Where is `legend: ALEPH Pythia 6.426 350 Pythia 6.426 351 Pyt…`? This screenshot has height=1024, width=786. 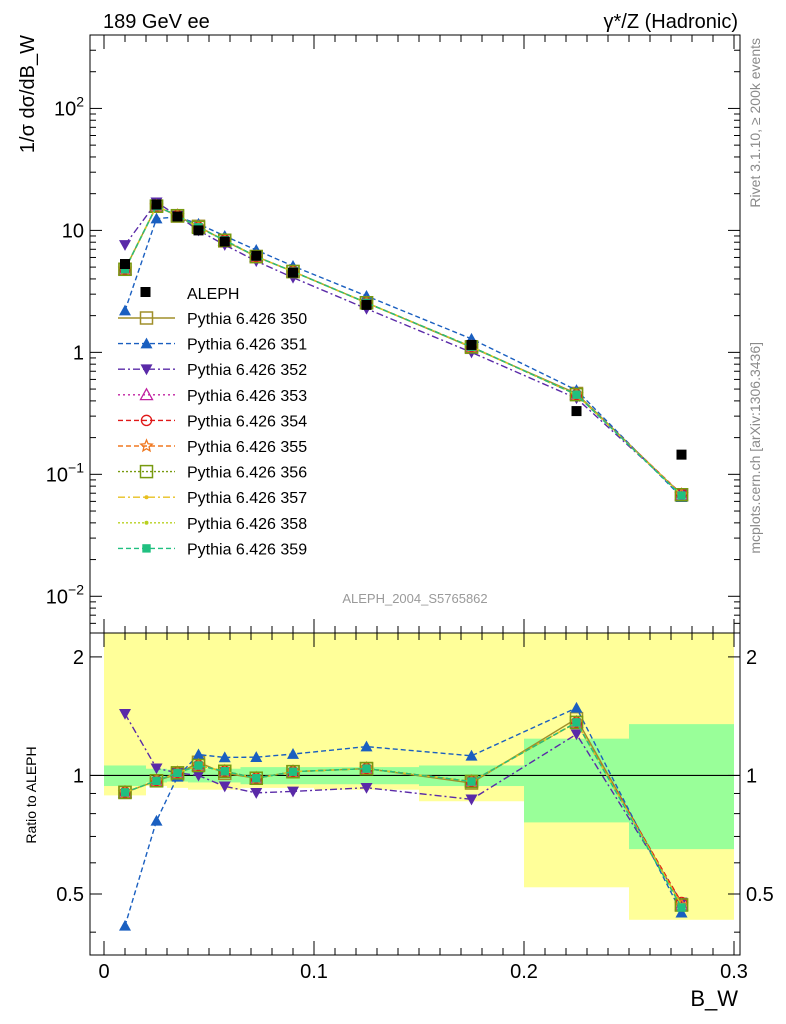
legend: ALEPH Pythia 6.426 350 Pythia 6.426 351 Pyt… is located at coordinates (212, 422).